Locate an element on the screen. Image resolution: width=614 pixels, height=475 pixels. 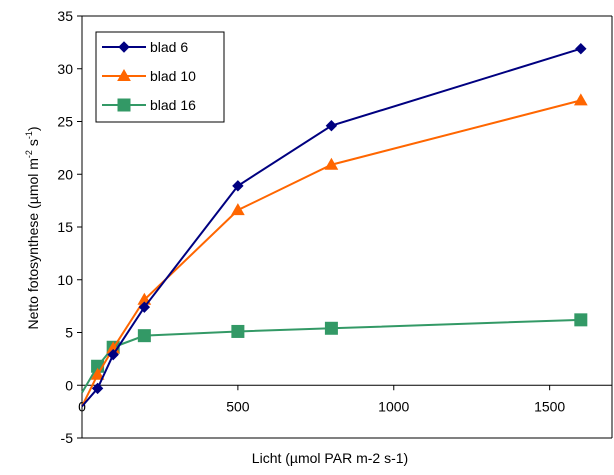
y-axis-title-suffix: ) is located at coordinates (33, 128).